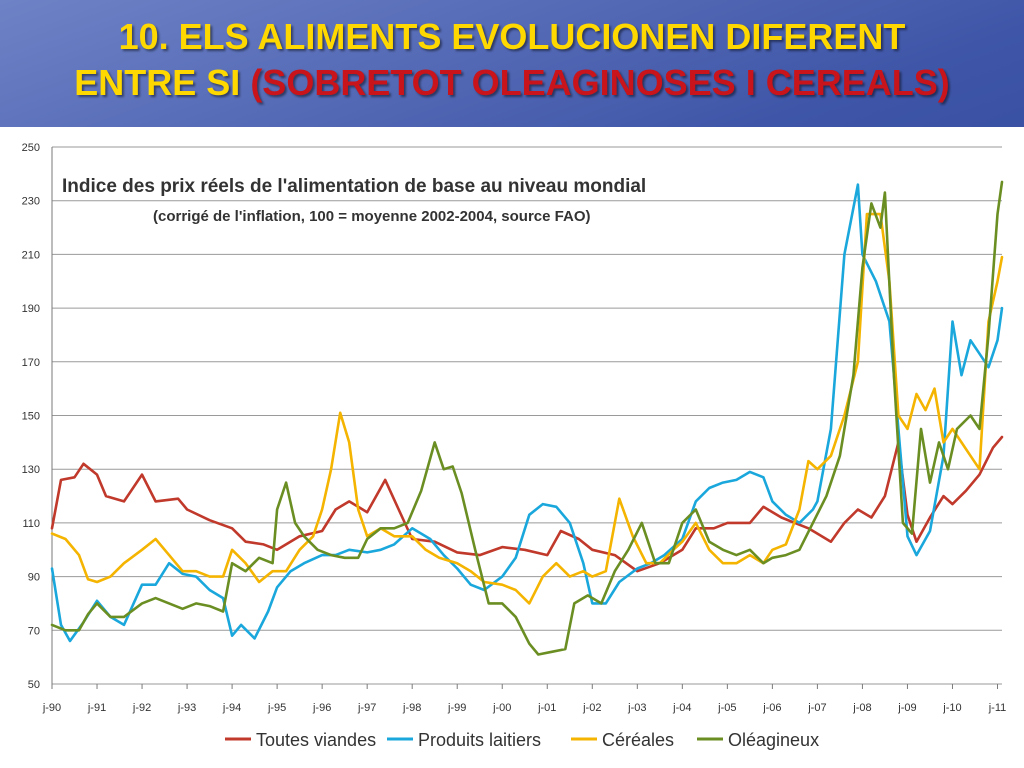 The height and width of the screenshot is (768, 1024). Describe the element at coordinates (31, 148) in the screenshot. I see `y-tick-label: 250` at that location.